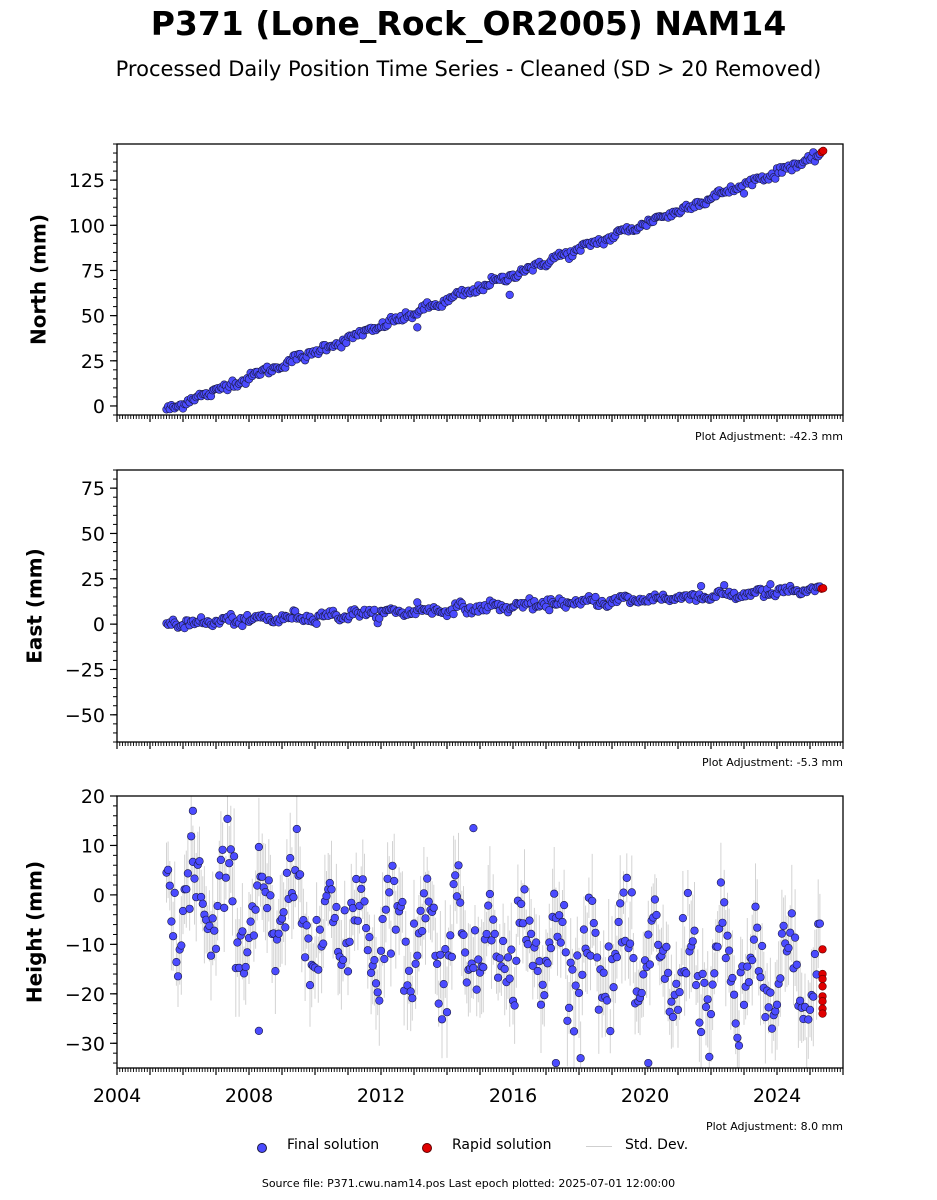 Image resolution: width=937 pixels, height=1200 pixels. I want to click on y-tick-label: 0, so click(99, 896).